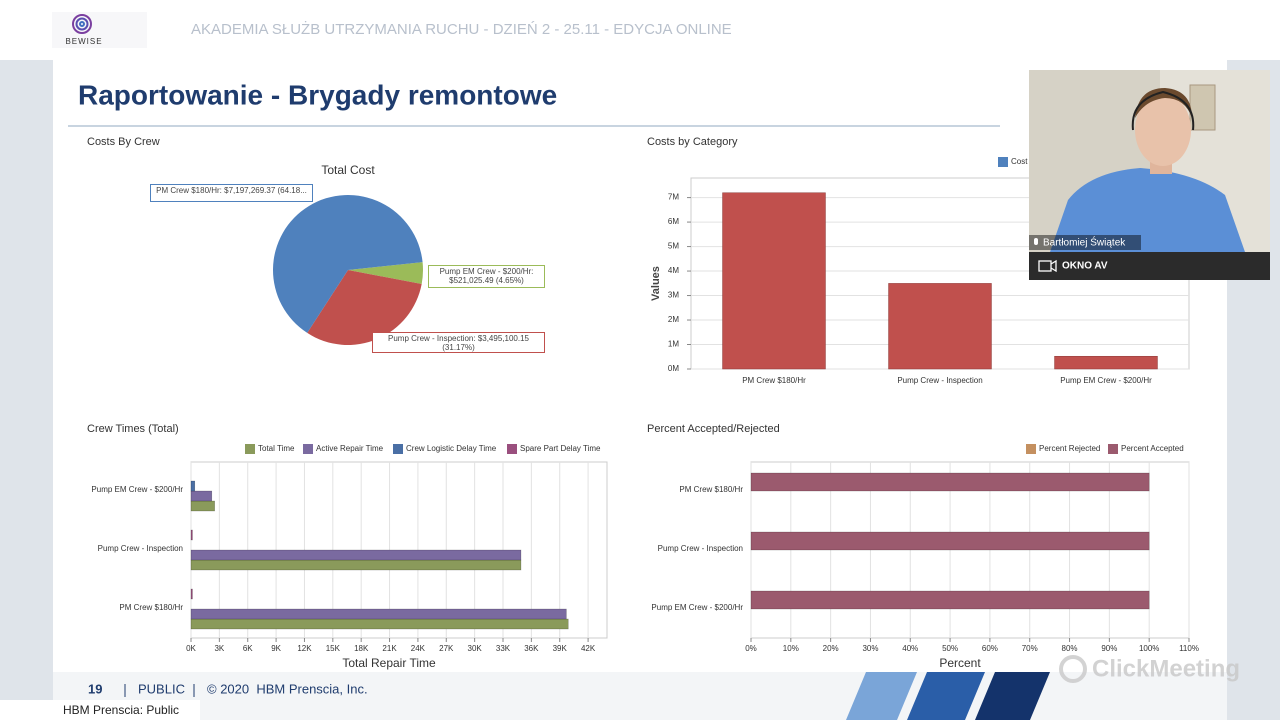 The image size is (1280, 720). What do you see at coordinates (910, 648) in the screenshot?
I see `x-tick-label: 40%` at bounding box center [910, 648].